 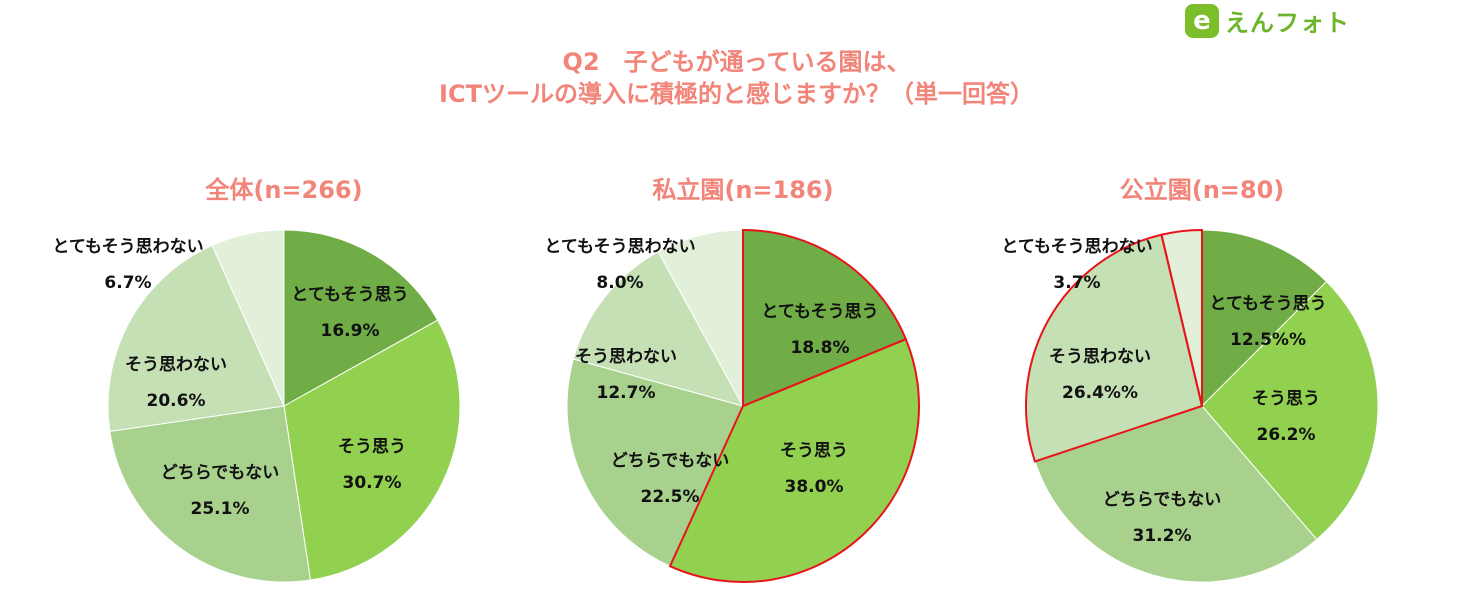 I want to click on logo-text: えんフォト, so click(x=1287, y=23).